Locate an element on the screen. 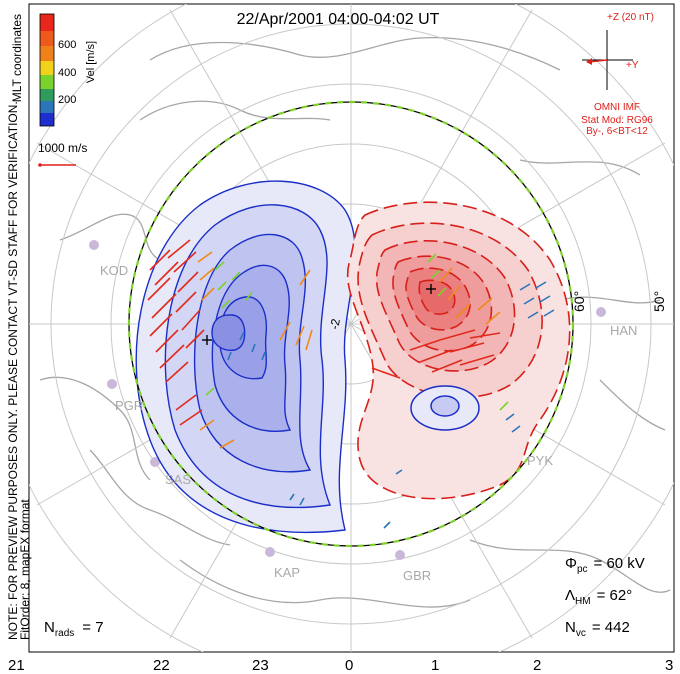 This screenshot has height=674, width=680. mlt-tick: 1 is located at coordinates (435, 665).